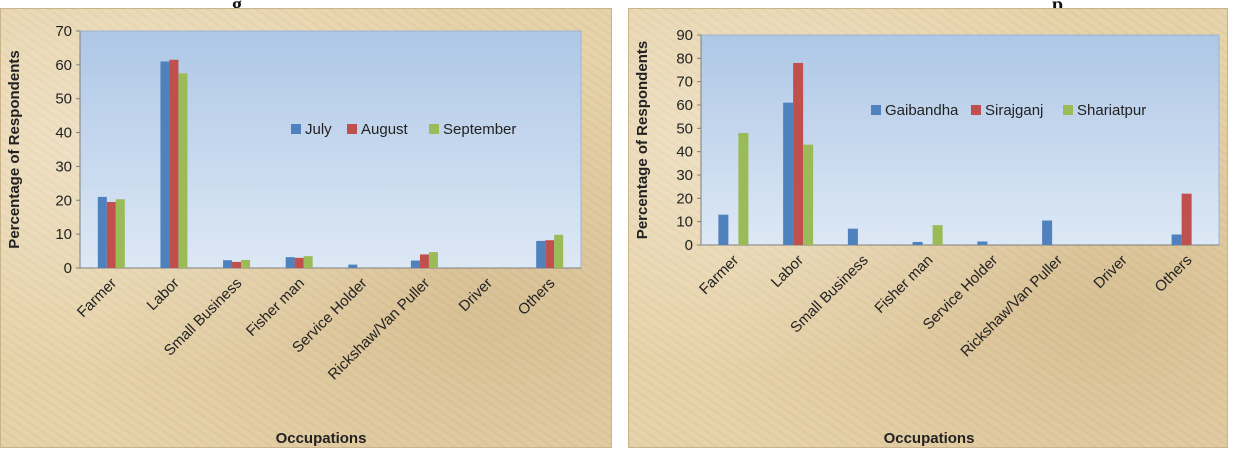 This screenshot has height=449, width=1236. What do you see at coordinates (318, 129) in the screenshot?
I see `legend-label-july: July` at bounding box center [318, 129].